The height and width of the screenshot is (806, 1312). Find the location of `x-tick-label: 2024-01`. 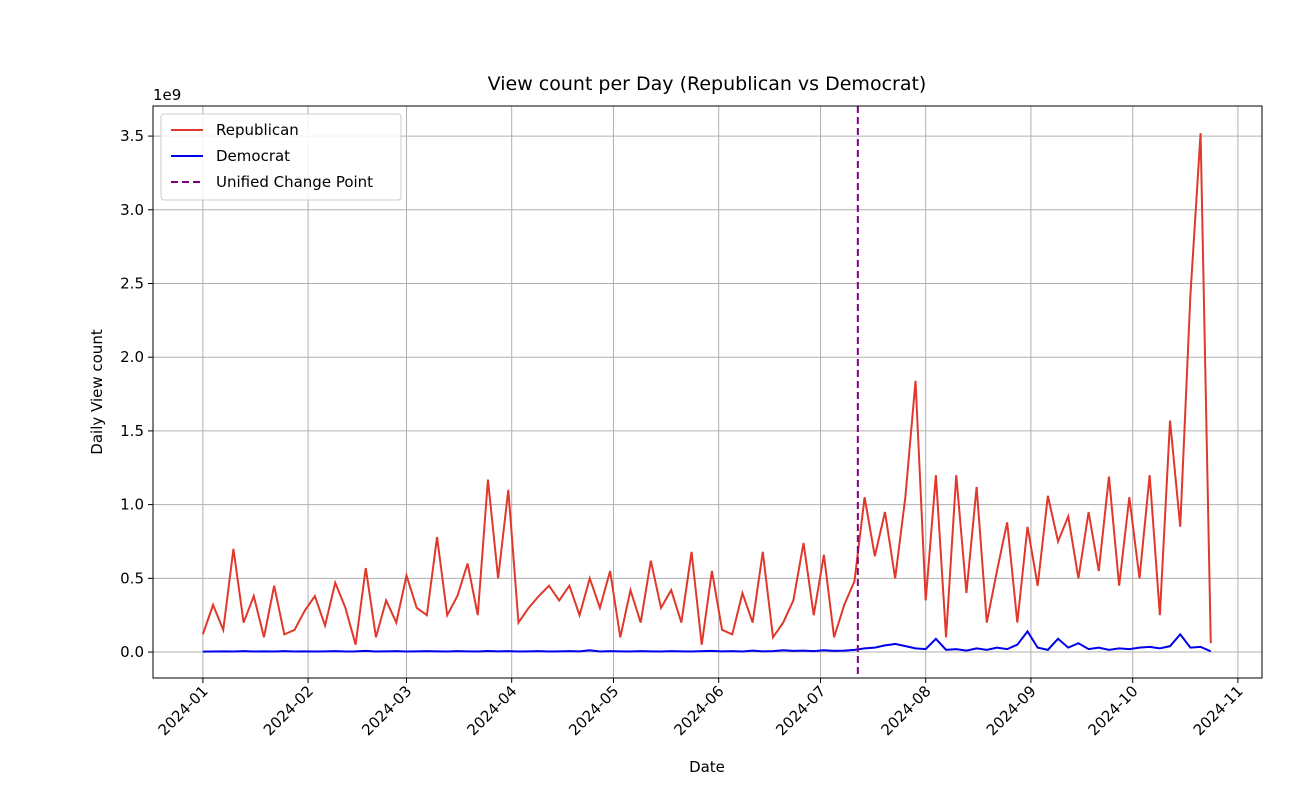

x-tick-label: 2024-01 is located at coordinates (183, 710).